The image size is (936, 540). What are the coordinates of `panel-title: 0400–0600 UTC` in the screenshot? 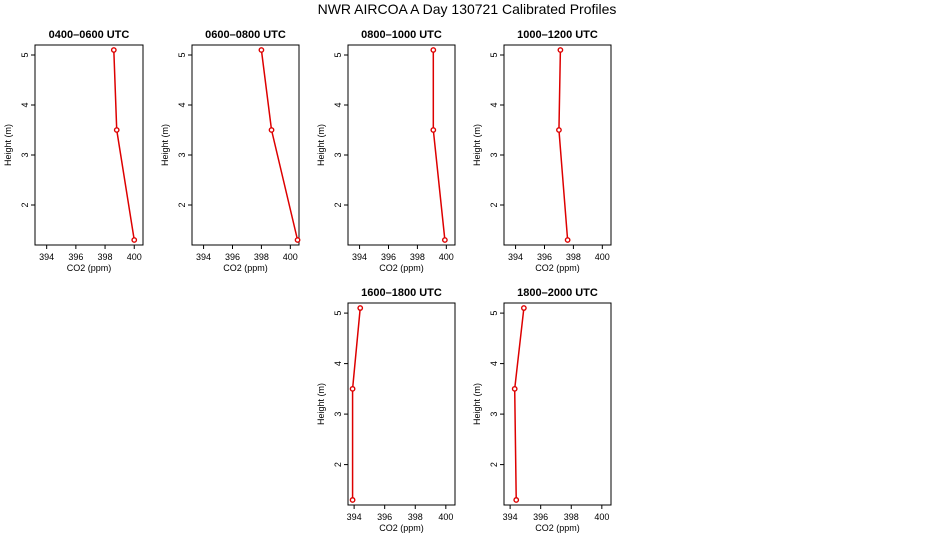 It's located at (89, 35).